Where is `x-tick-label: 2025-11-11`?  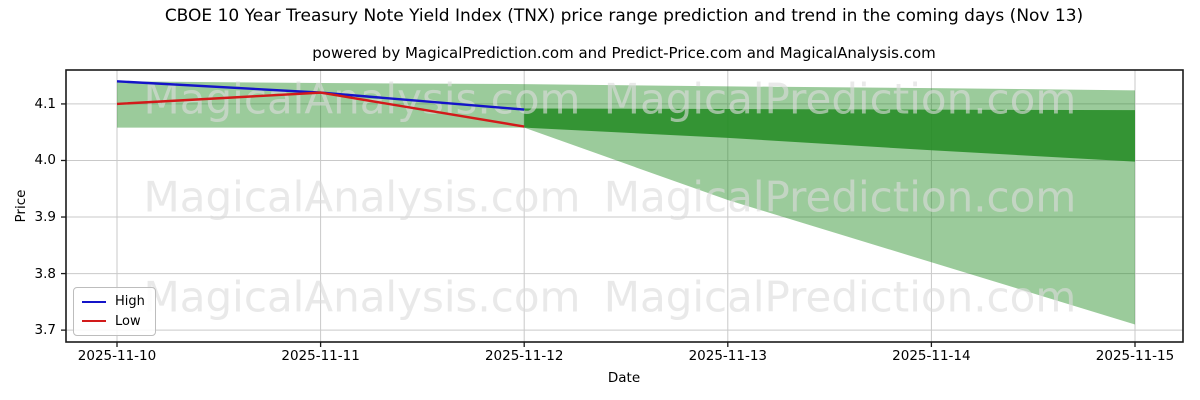
x-tick-label: 2025-11-11 is located at coordinates (320, 356).